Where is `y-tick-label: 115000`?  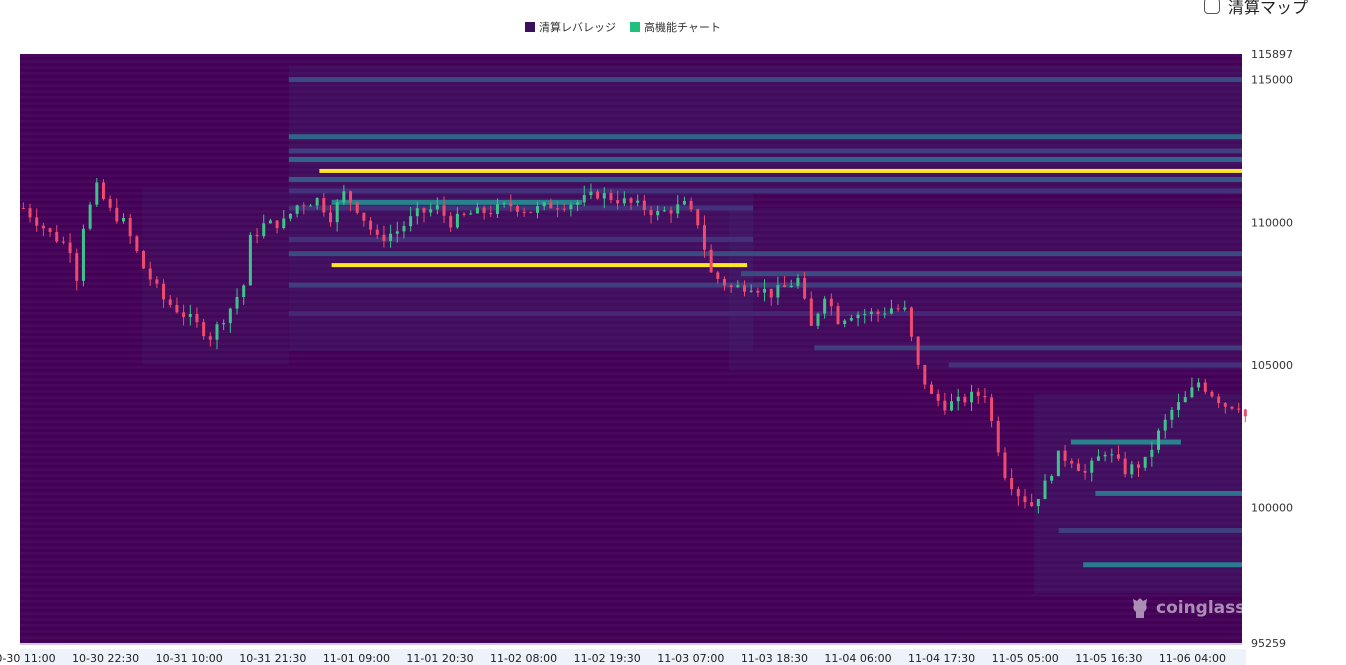 y-tick-label: 115000 is located at coordinates (1272, 80).